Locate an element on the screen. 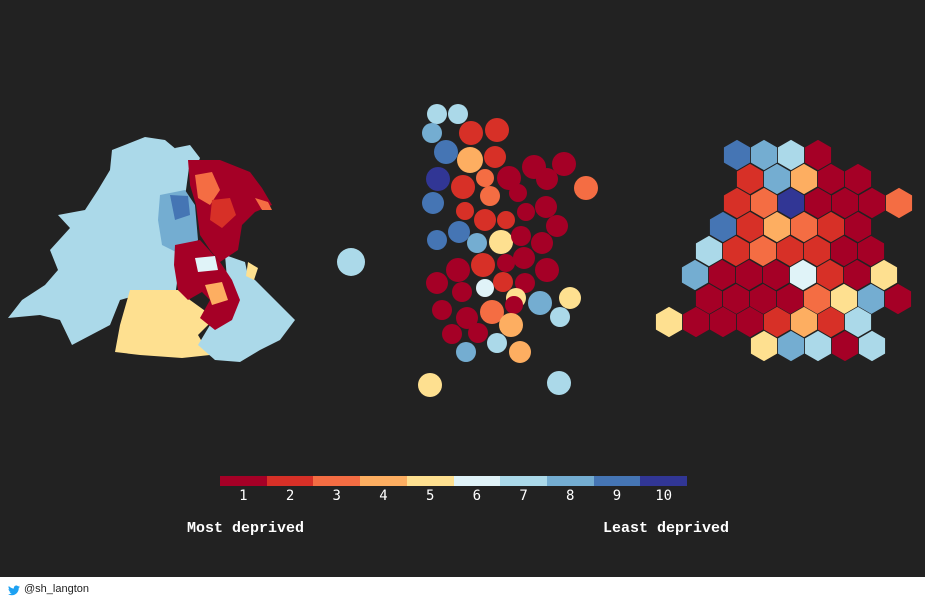  author-handle: @sh_langton is located at coordinates (56, 589).